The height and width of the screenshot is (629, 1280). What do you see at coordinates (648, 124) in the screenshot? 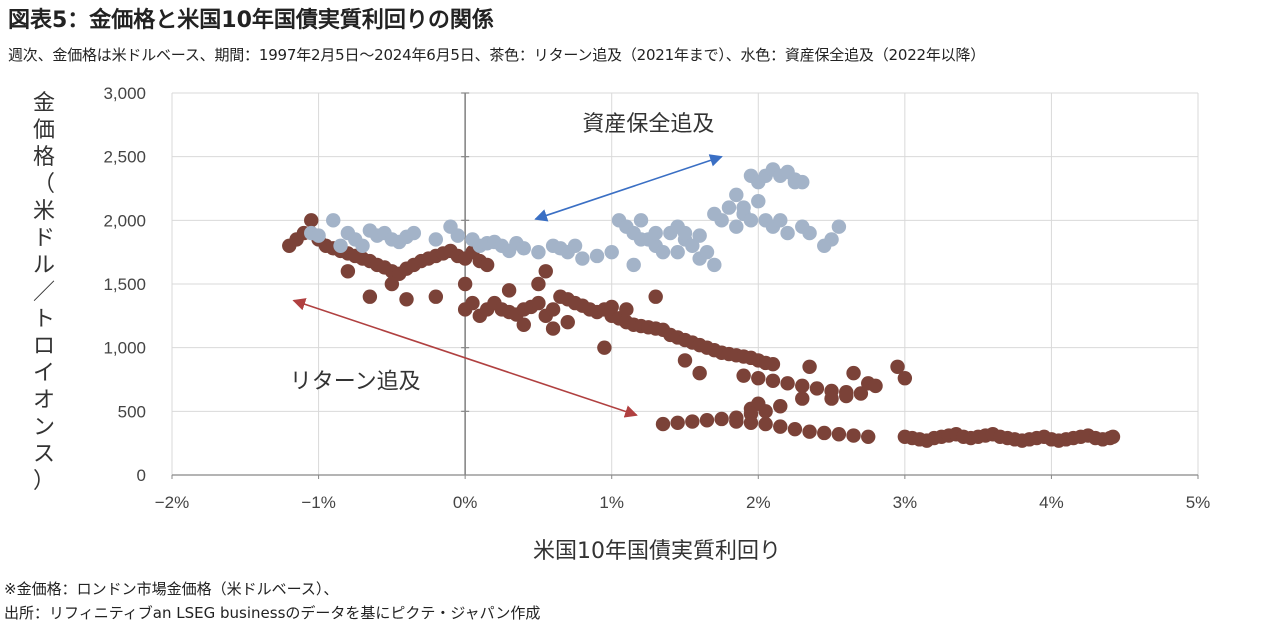
I see `annotation-label: 資産保全追及` at bounding box center [648, 124].